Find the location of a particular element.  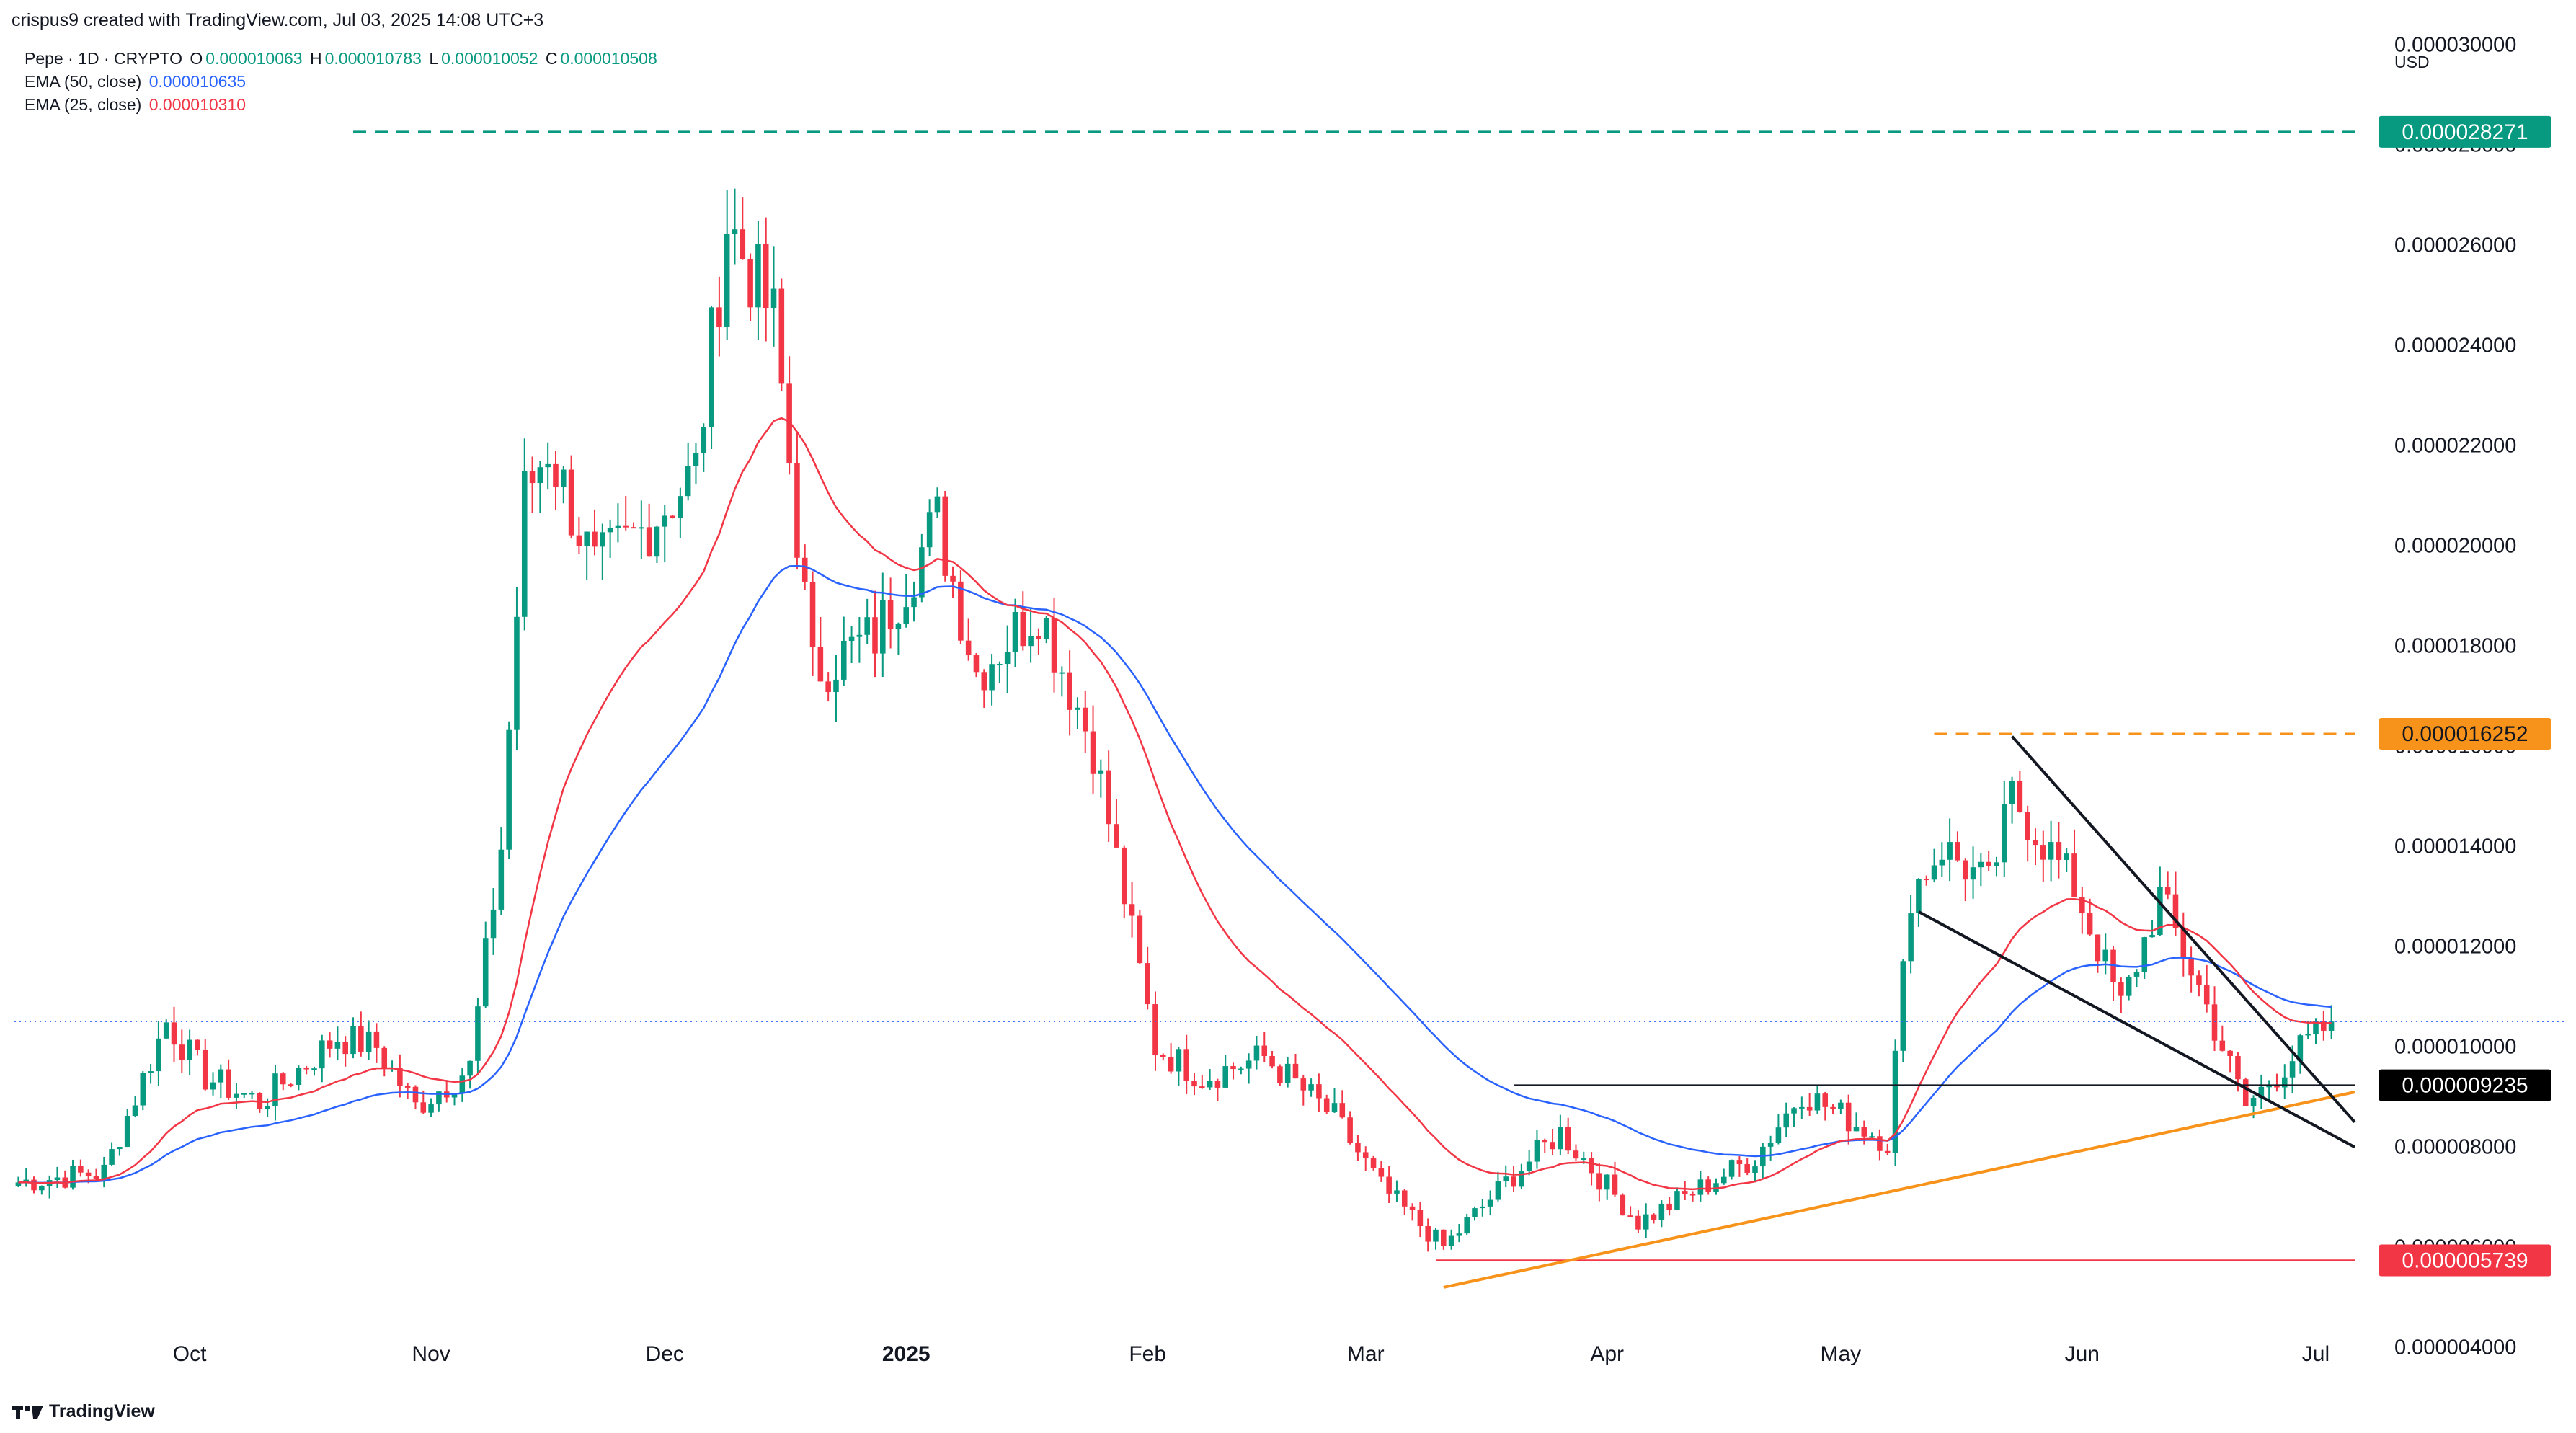

price-mark-label: 0.000028271 is located at coordinates (2465, 132).